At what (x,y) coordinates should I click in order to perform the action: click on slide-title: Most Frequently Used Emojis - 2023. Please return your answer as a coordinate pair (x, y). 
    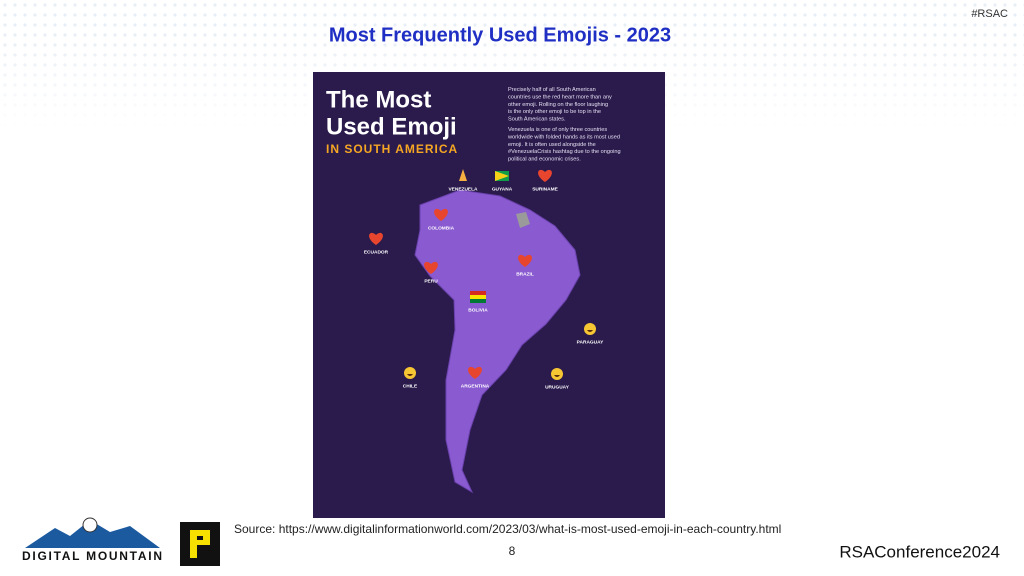
    Looking at the image, I should click on (500, 35).